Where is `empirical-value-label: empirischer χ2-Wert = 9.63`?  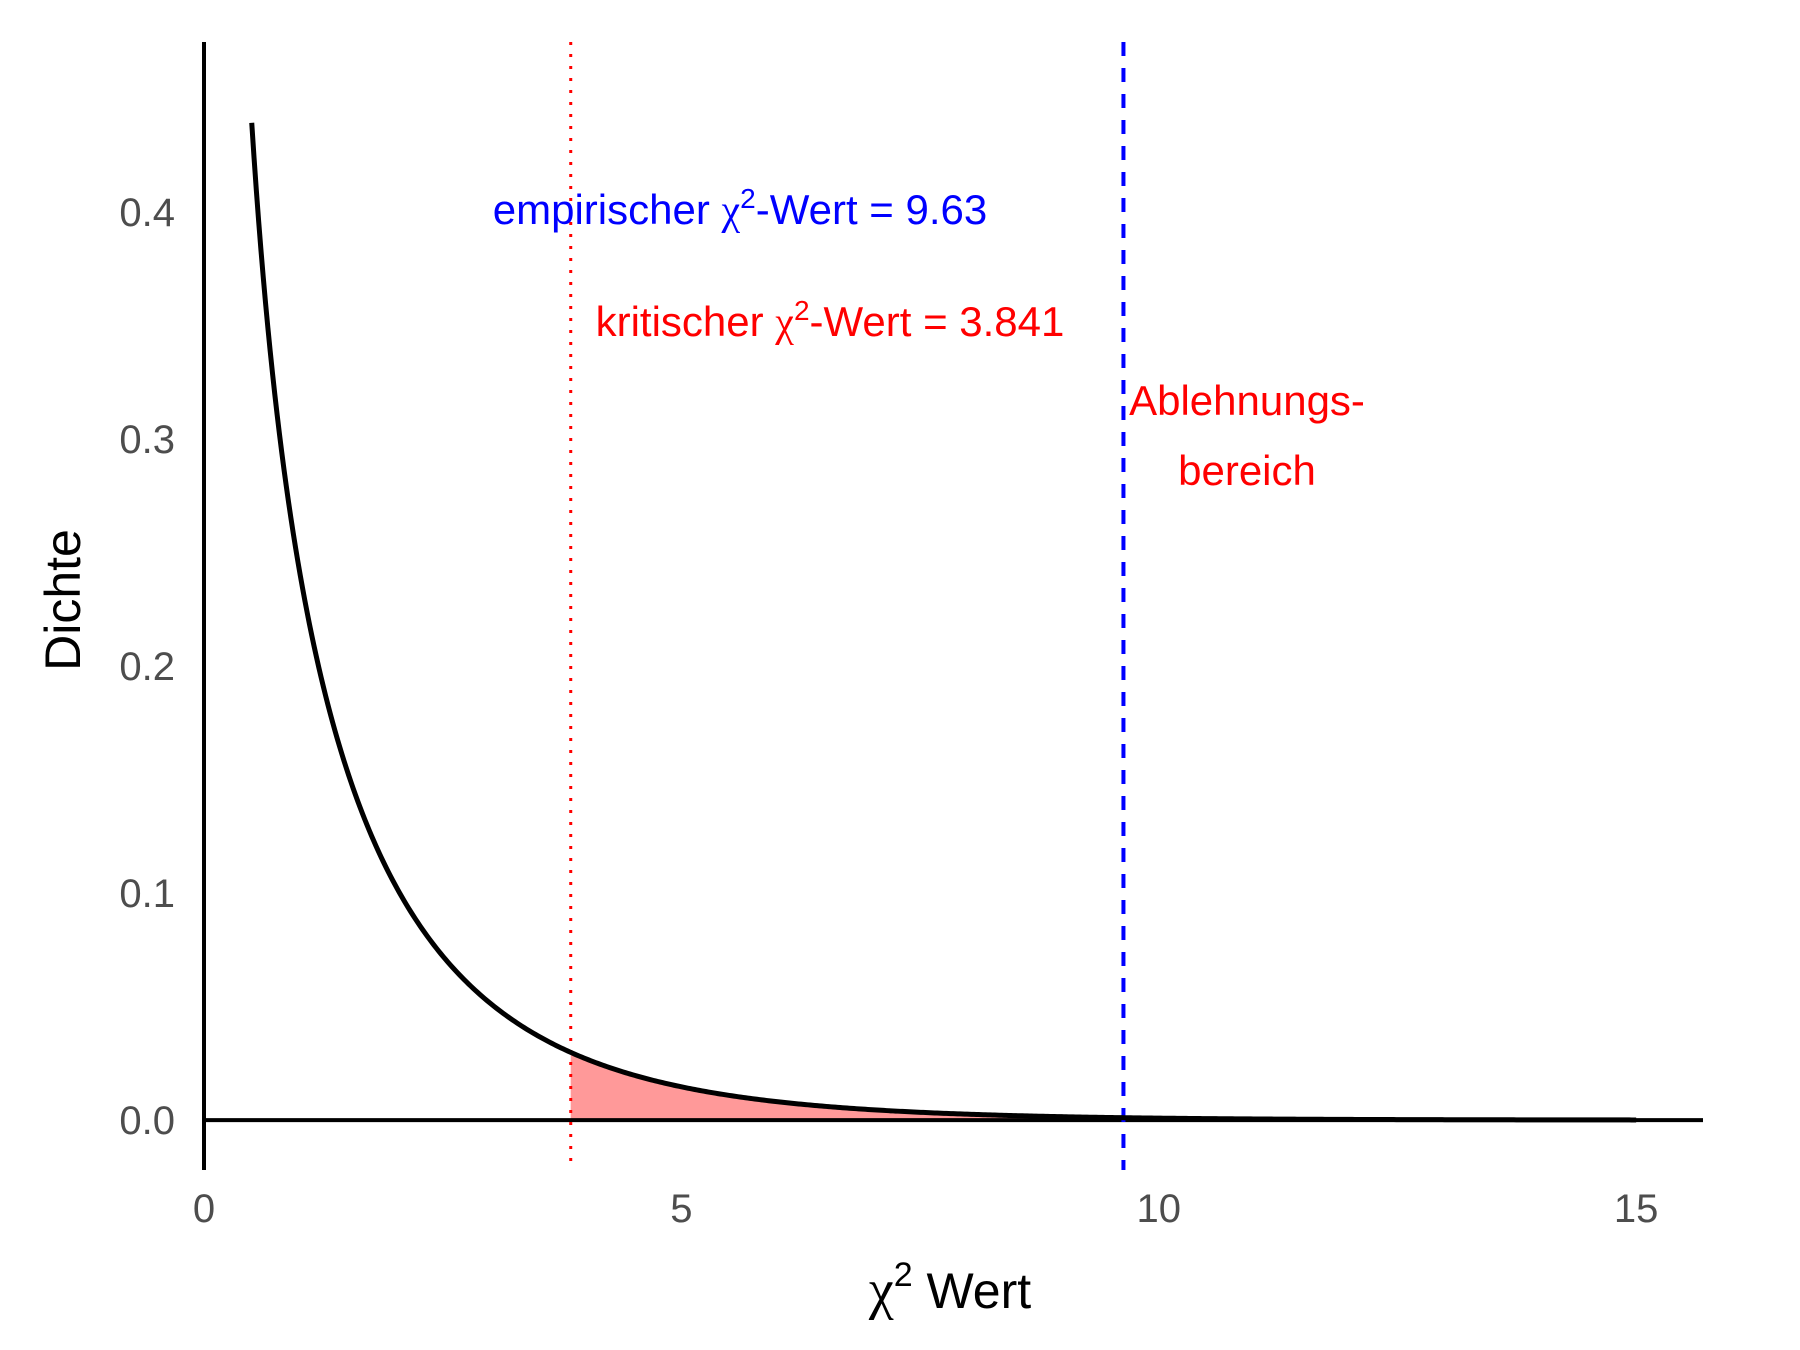 empirical-value-label: empirischer χ2-Wert = 9.63 is located at coordinates (740, 208).